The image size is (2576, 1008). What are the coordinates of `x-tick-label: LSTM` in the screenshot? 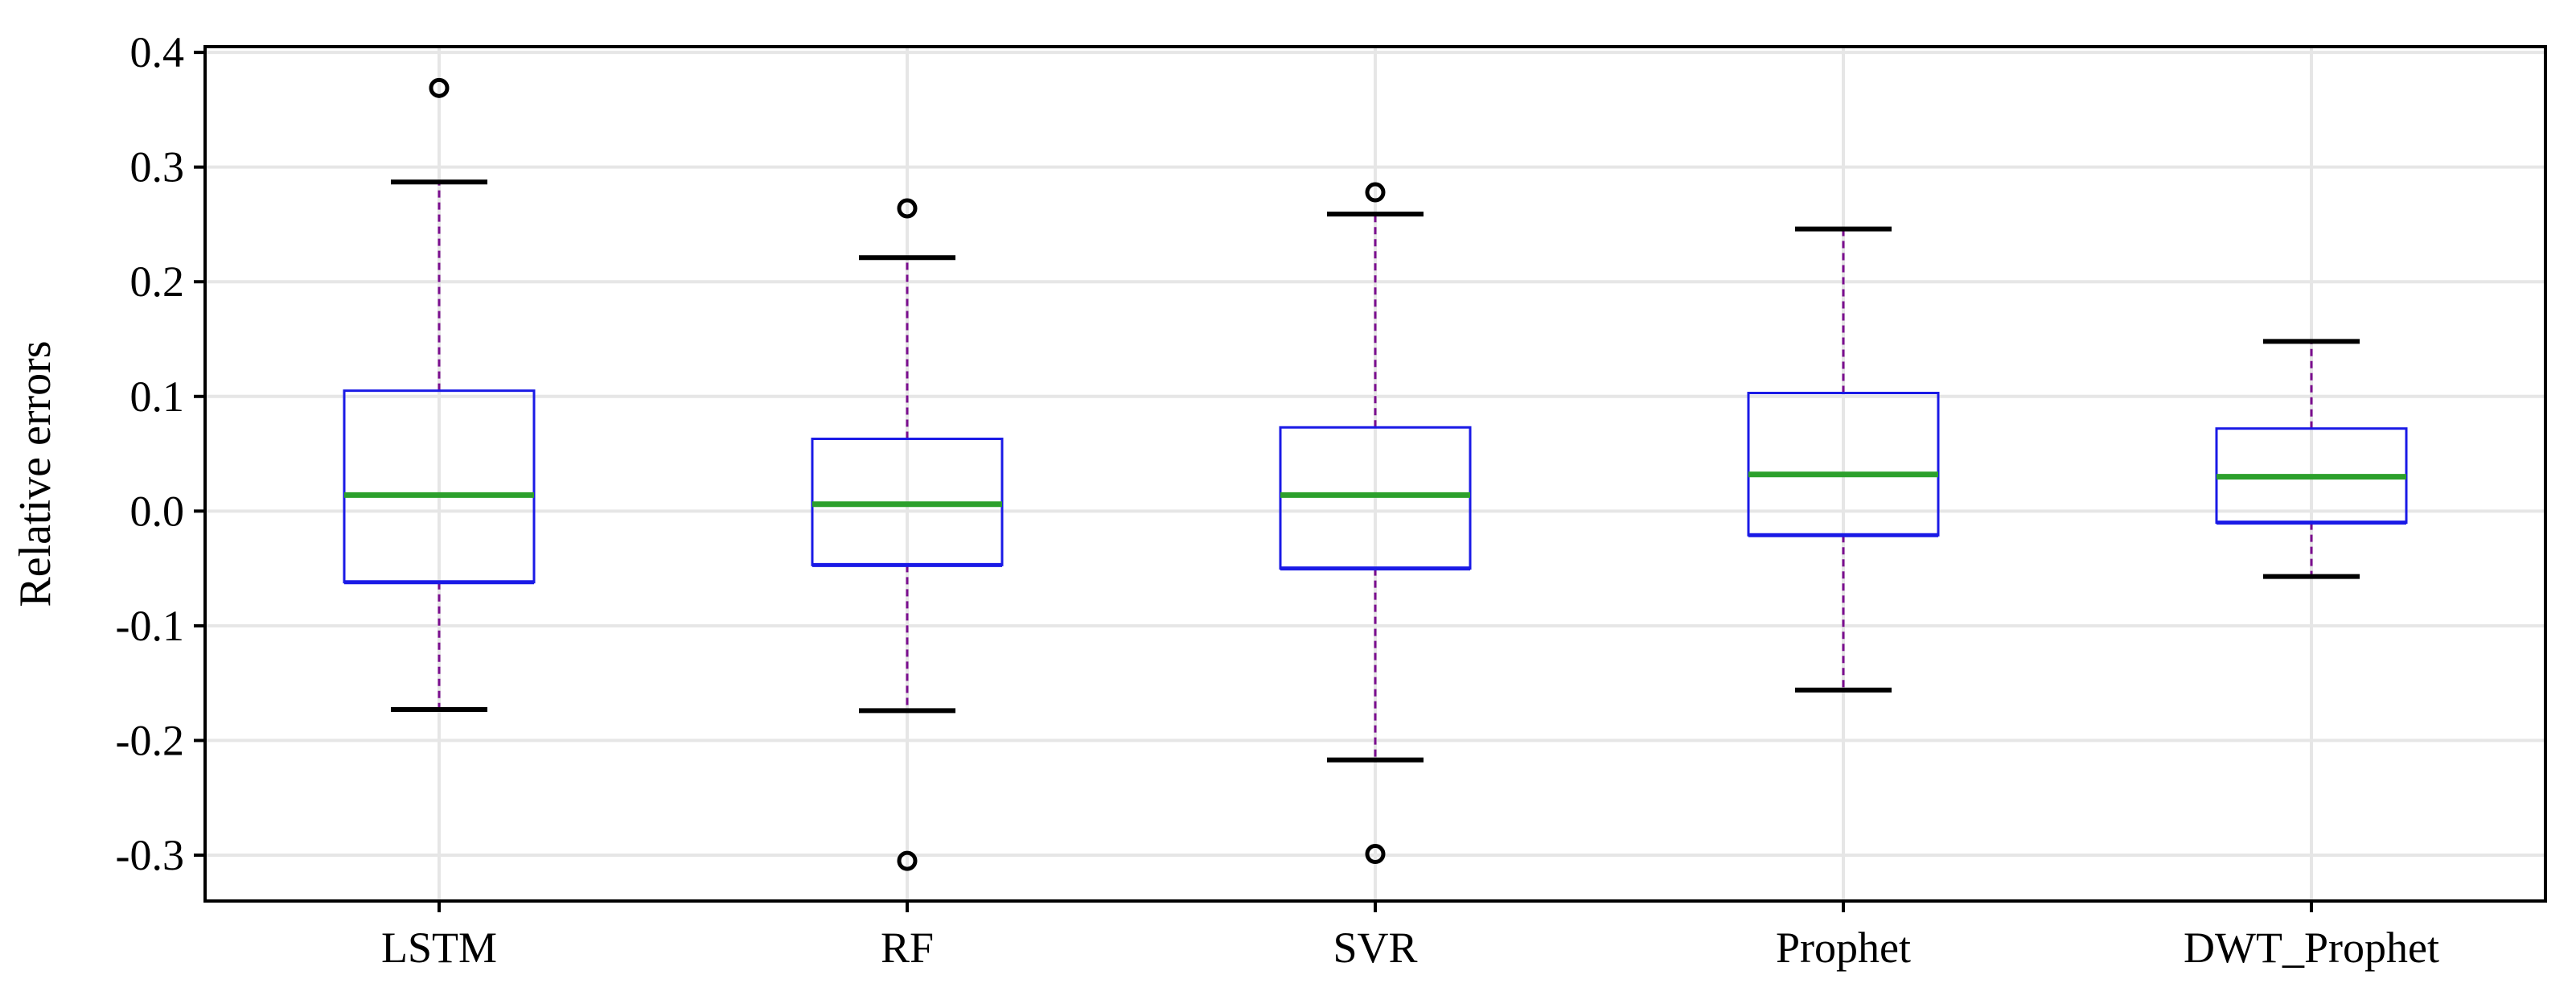 It's located at (439, 948).